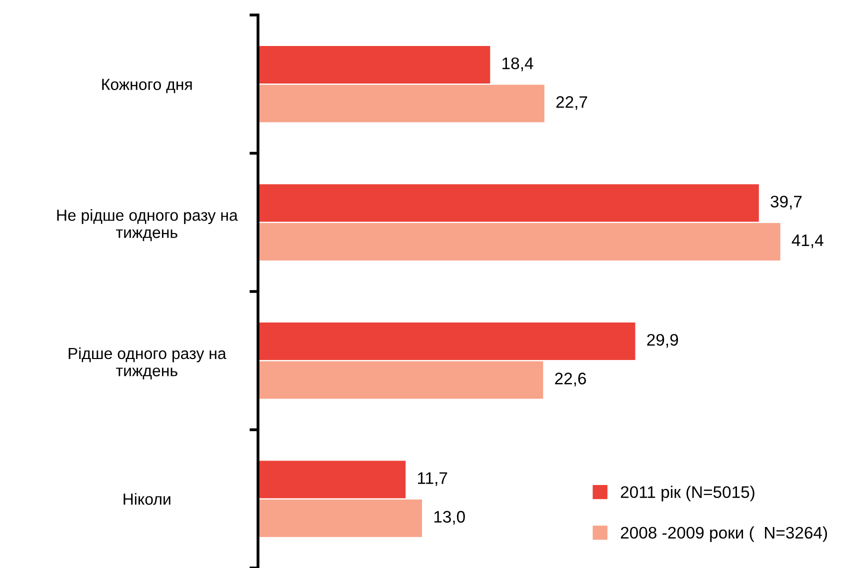  Describe the element at coordinates (147, 225) in the screenshot. I see `y-tick-label: Не рідше одного разу на тиждень` at that location.